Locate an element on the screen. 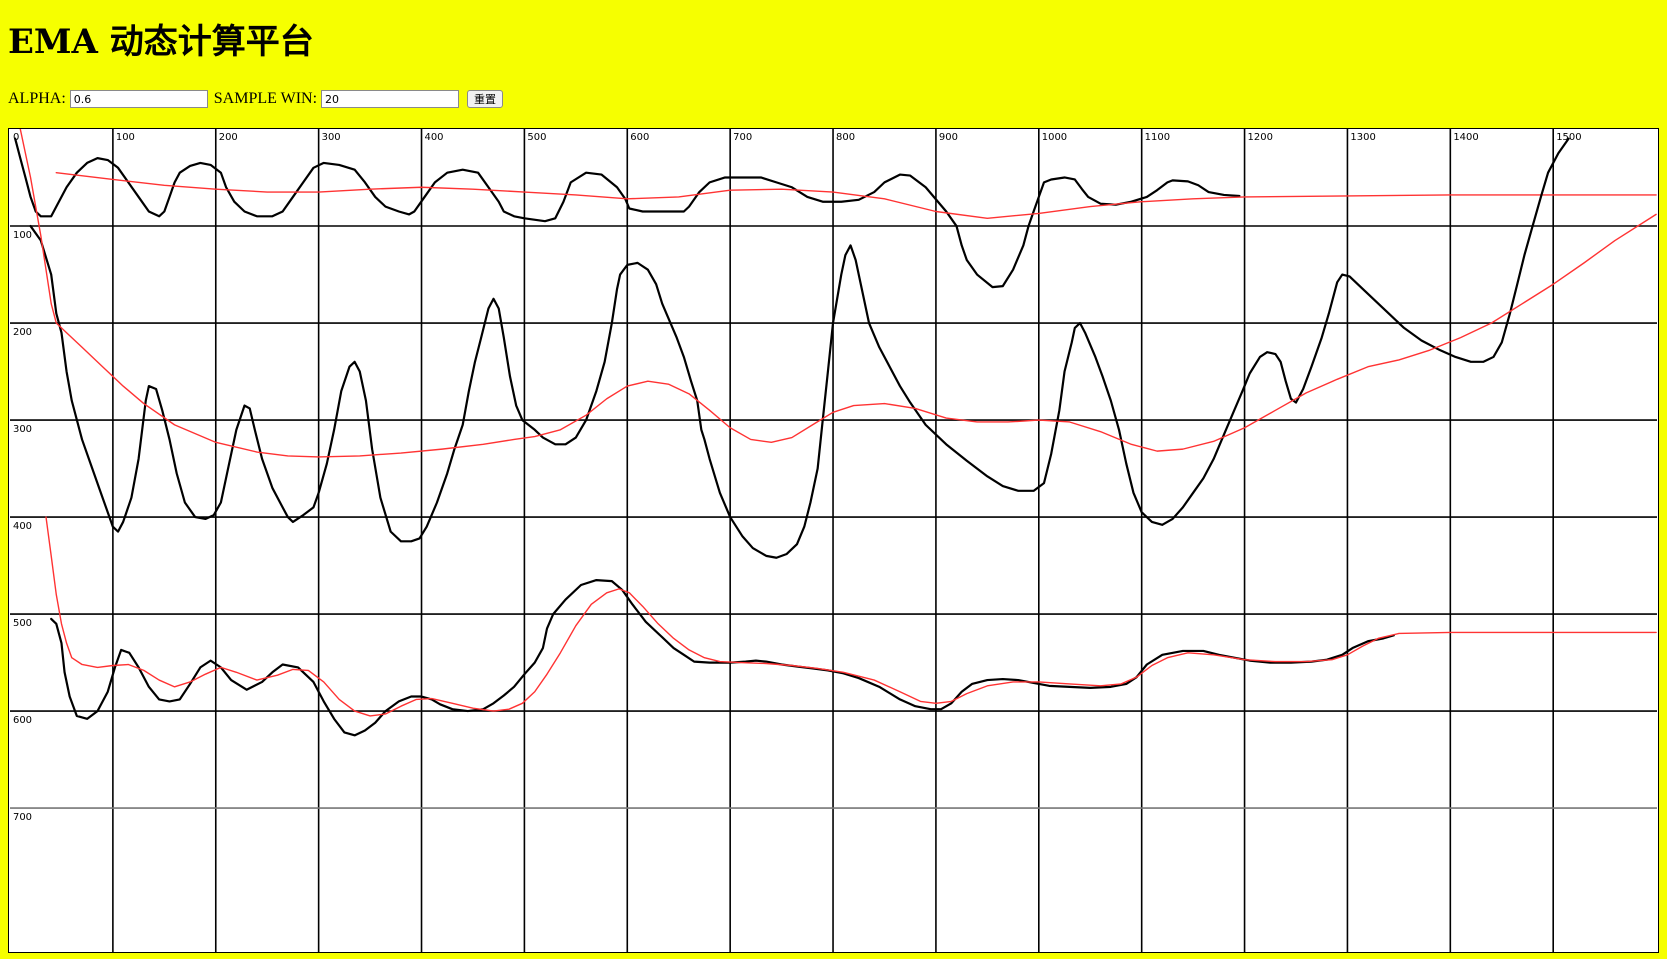 This screenshot has width=1667, height=959. x-tick-label-400: 400 is located at coordinates (434, 137).